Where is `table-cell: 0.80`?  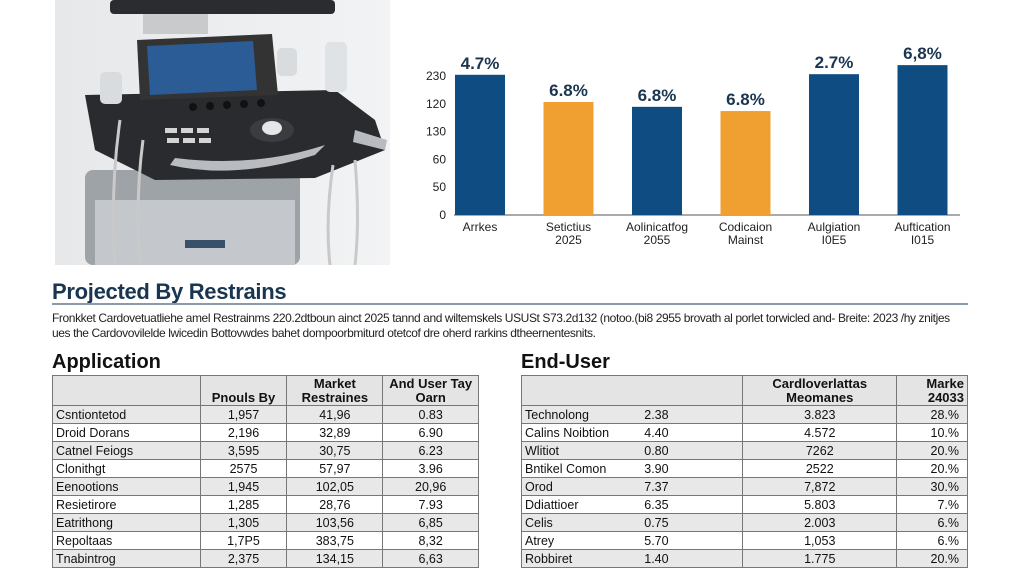 table-cell: 0.80 is located at coordinates (692, 450).